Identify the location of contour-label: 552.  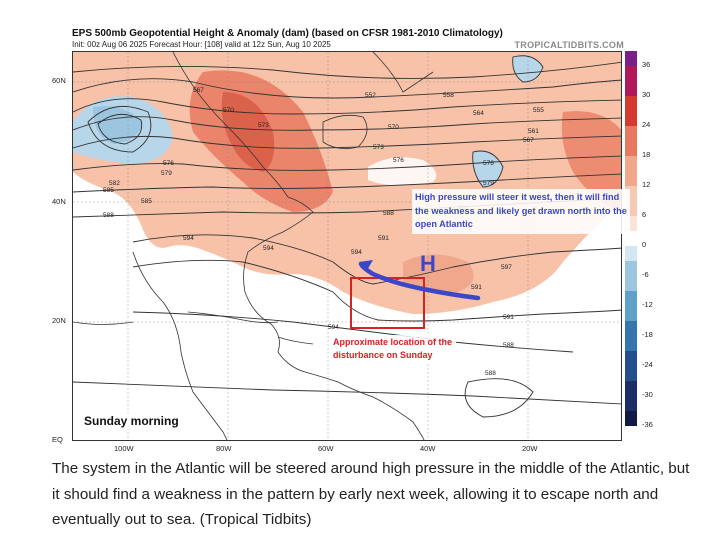
(370, 95).